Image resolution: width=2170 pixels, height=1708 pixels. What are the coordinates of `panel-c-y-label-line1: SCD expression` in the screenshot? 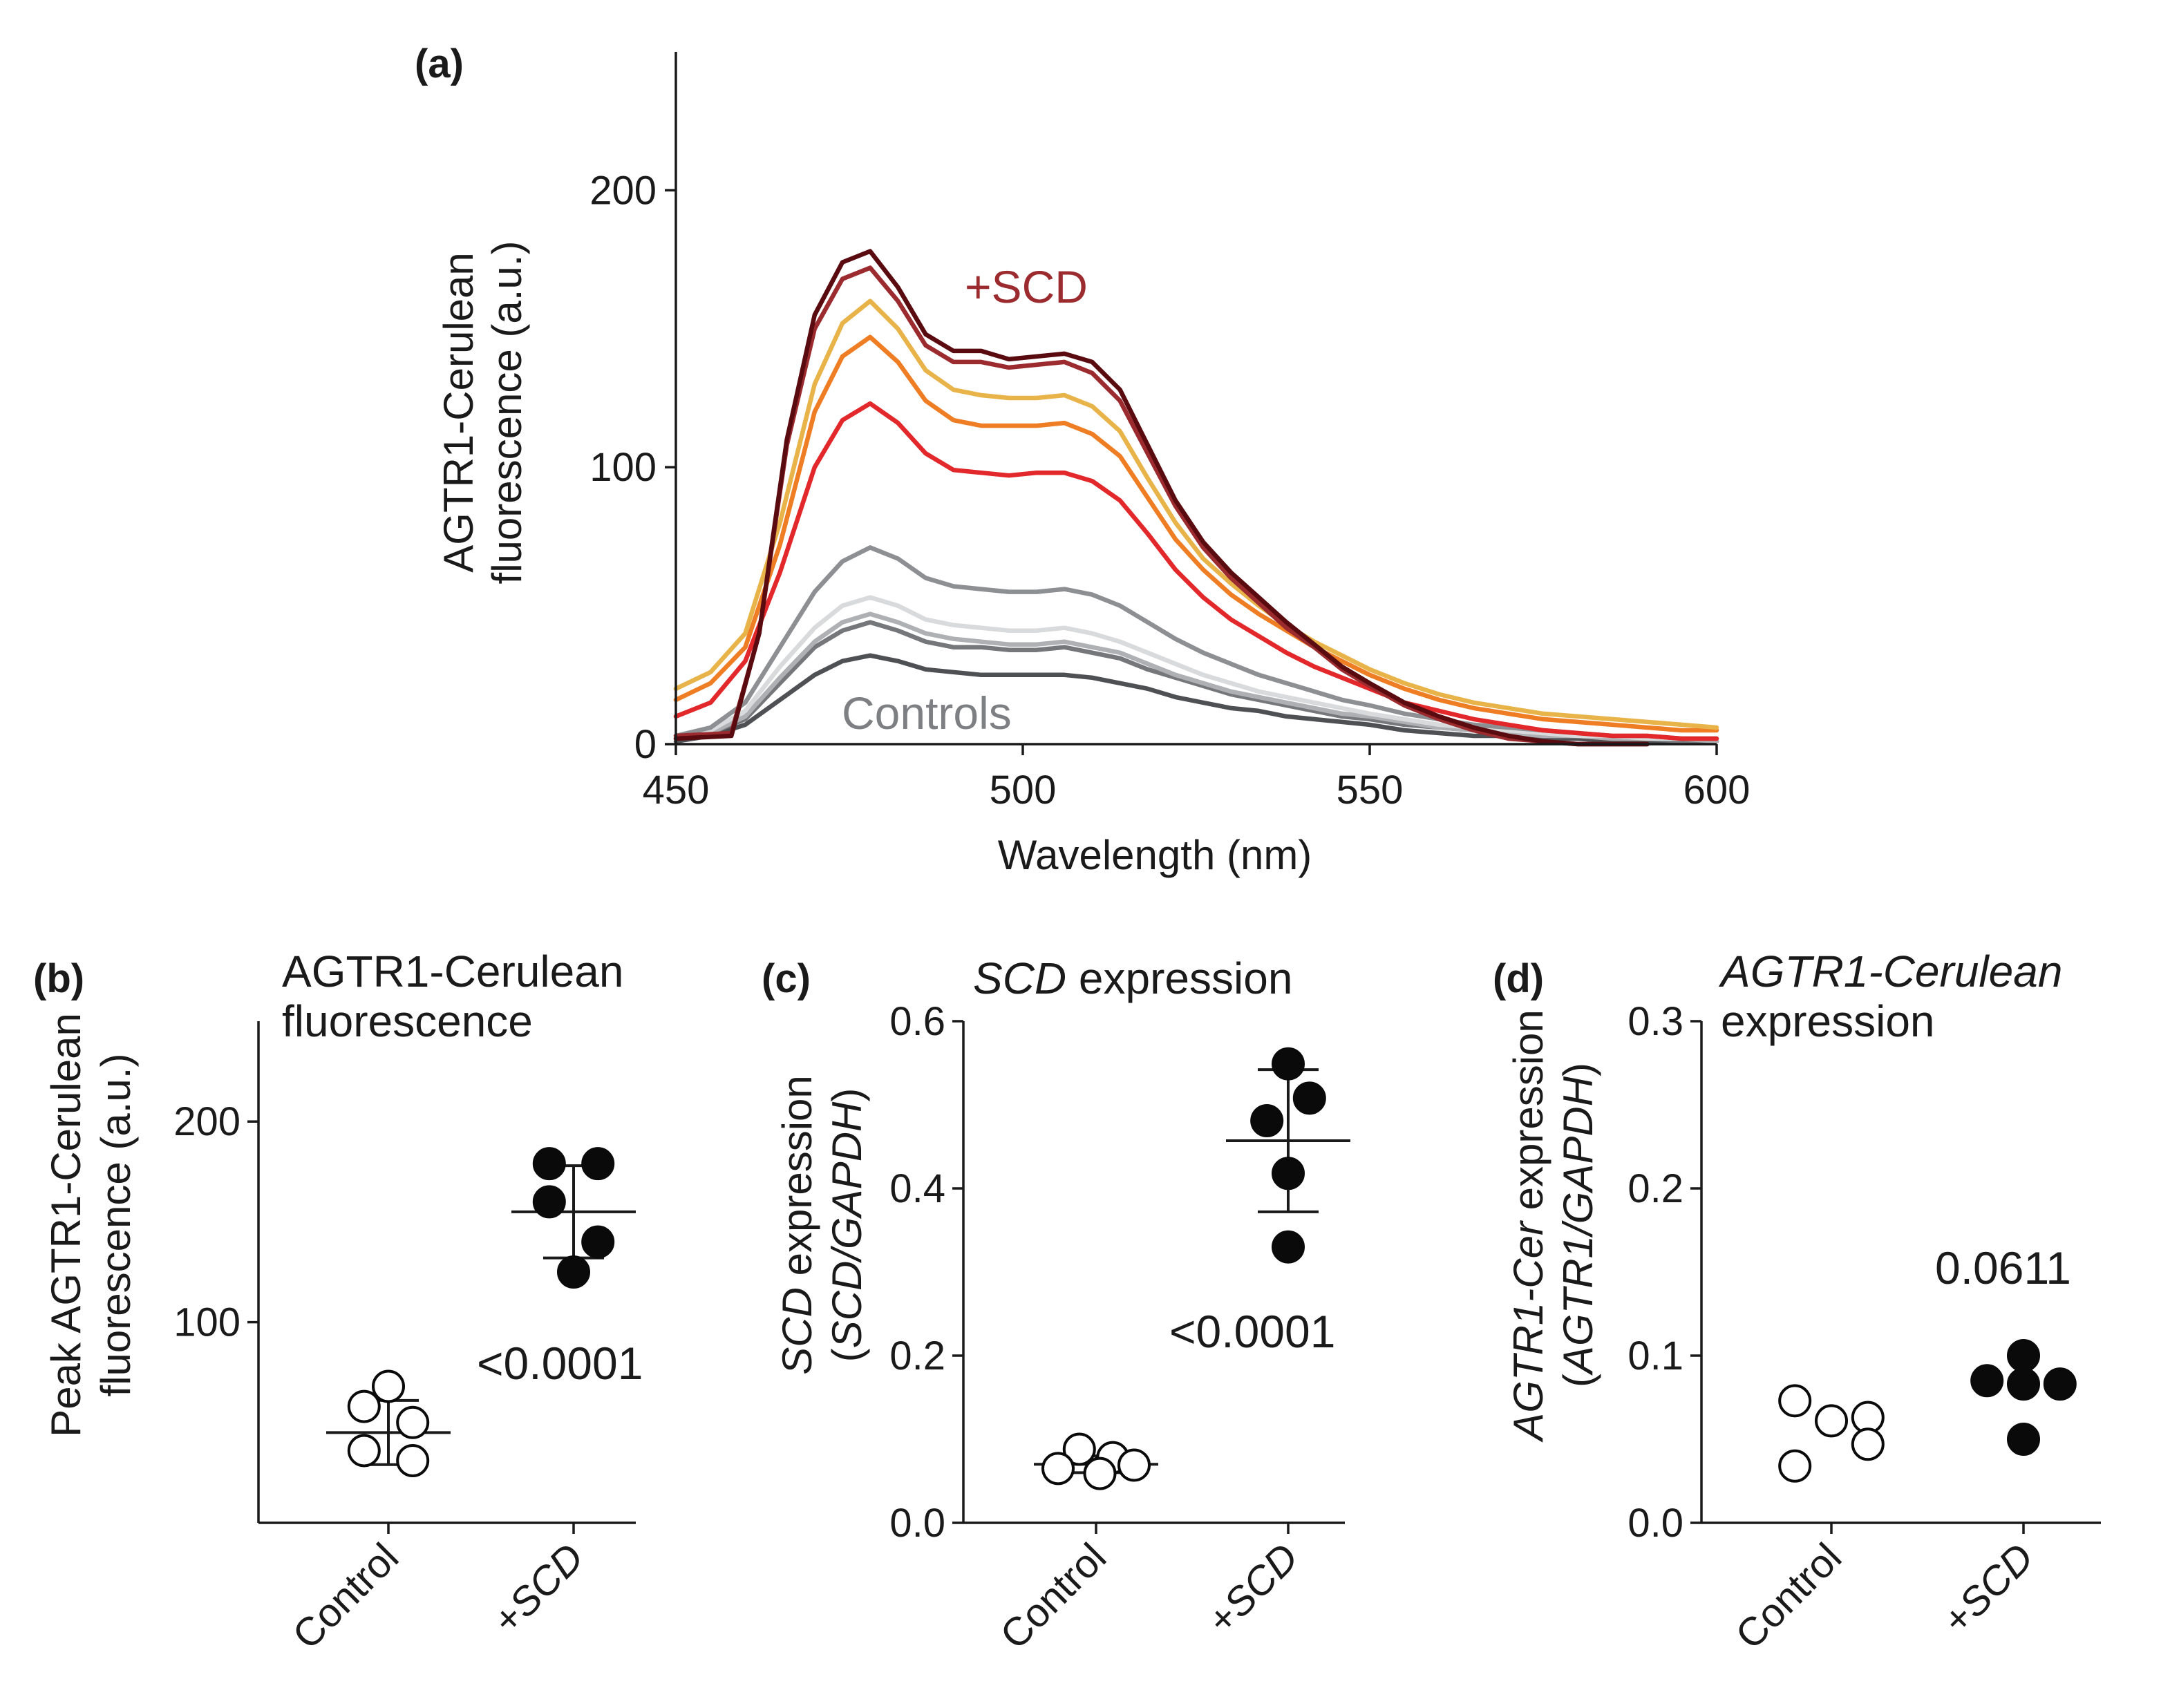 It's located at (797, 1225).